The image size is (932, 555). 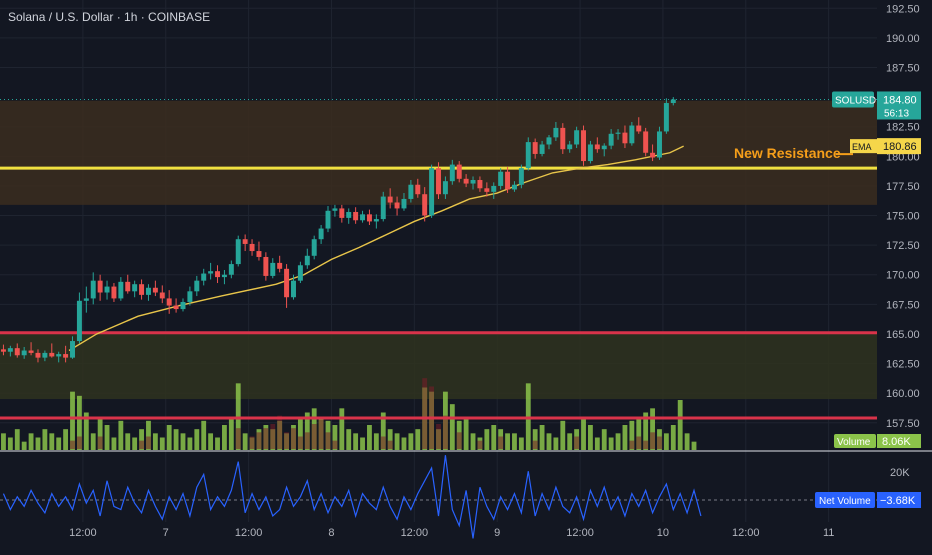 I want to click on net-volume-label: Net Volume, so click(x=845, y=501).